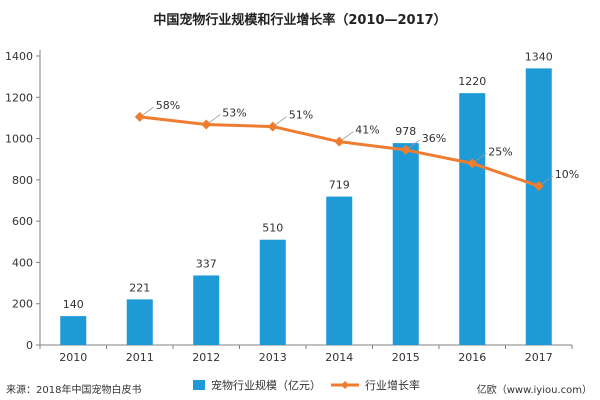 This screenshot has height=400, width=600. Describe the element at coordinates (472, 357) in the screenshot. I see `x-tick-label: 2016` at that location.